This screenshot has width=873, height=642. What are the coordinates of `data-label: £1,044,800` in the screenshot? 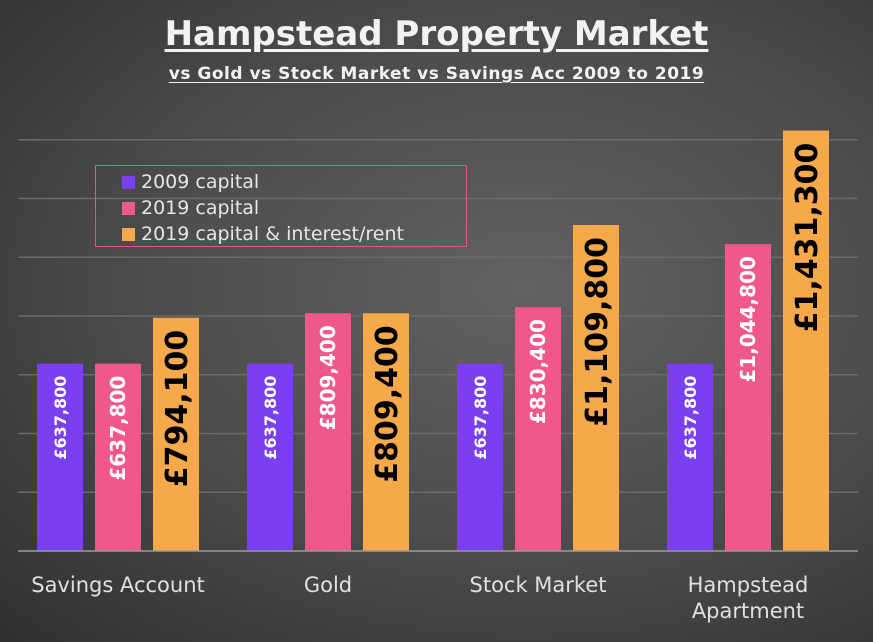 It's located at (748, 319).